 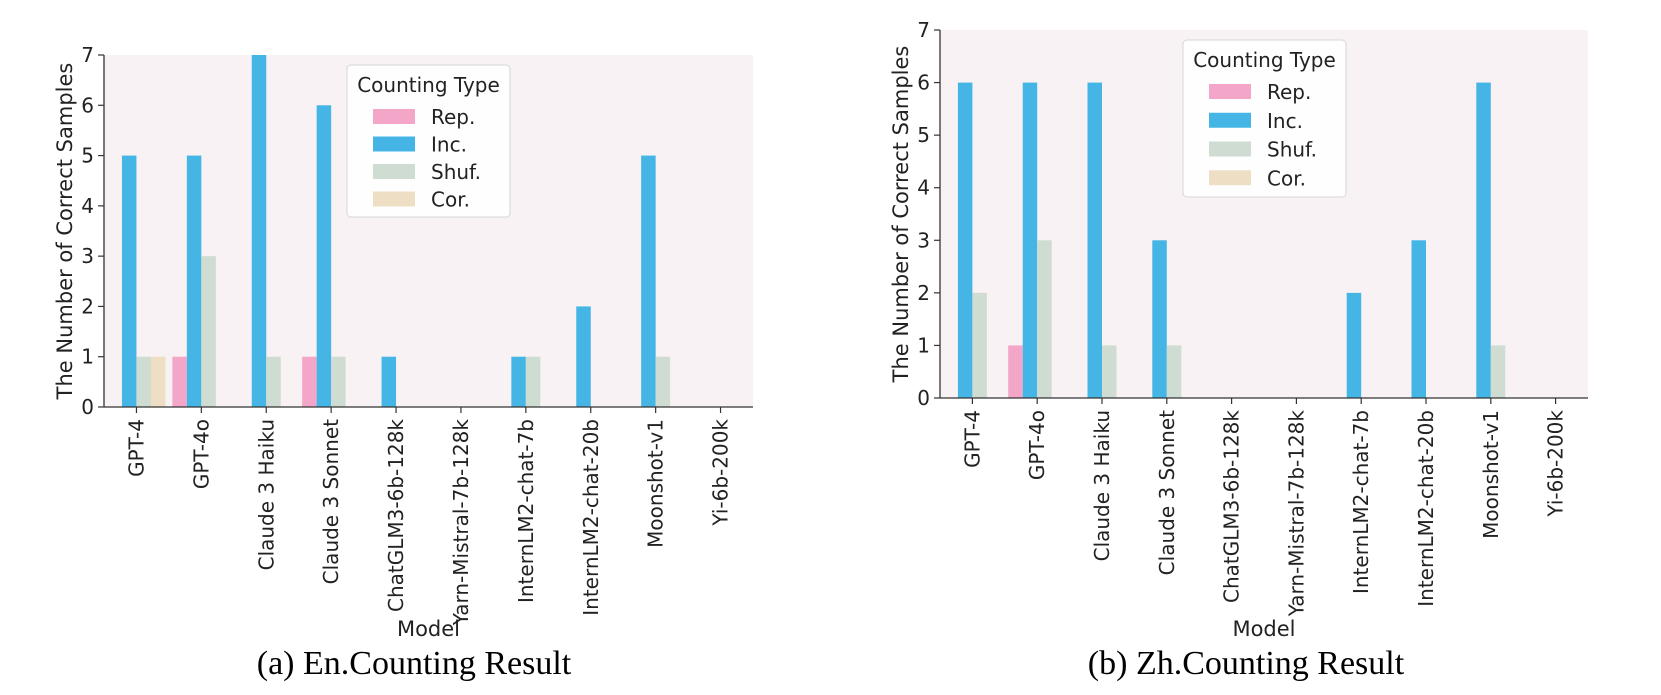 I want to click on caption-b: (b) Zh.Counting Result, so click(x=1246, y=663).